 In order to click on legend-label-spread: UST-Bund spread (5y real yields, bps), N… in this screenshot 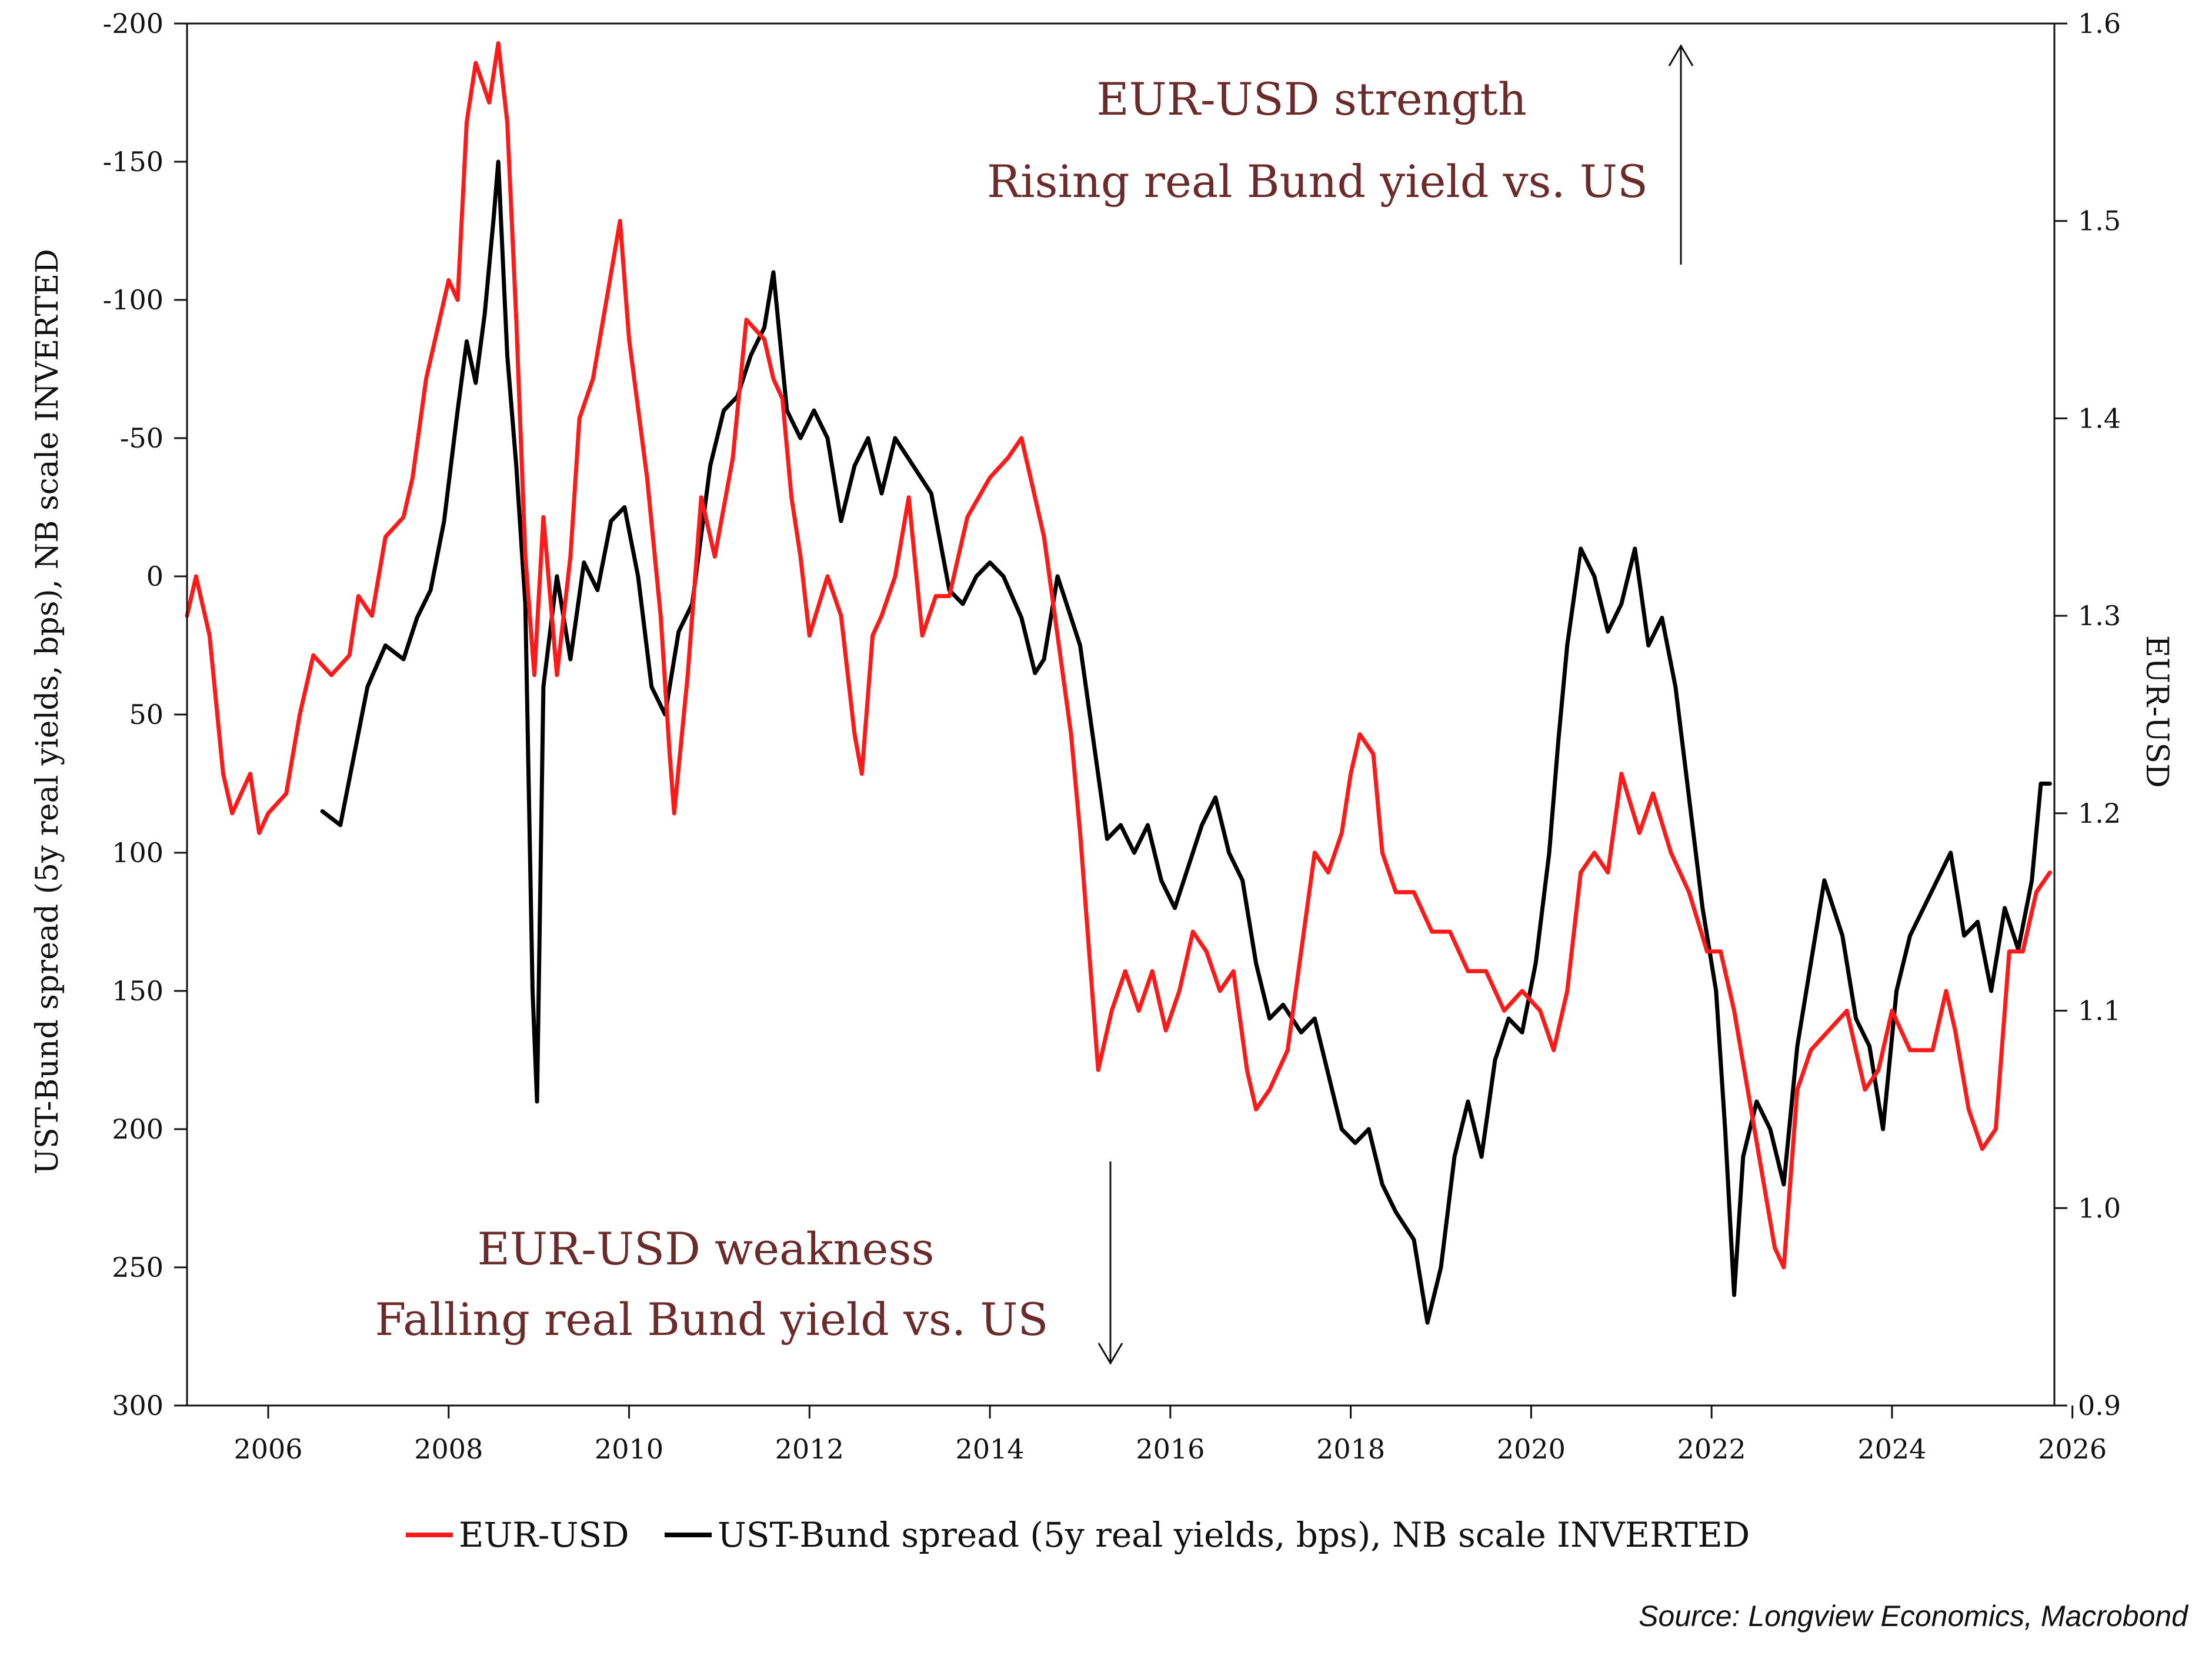, I will do `click(1234, 1535)`.